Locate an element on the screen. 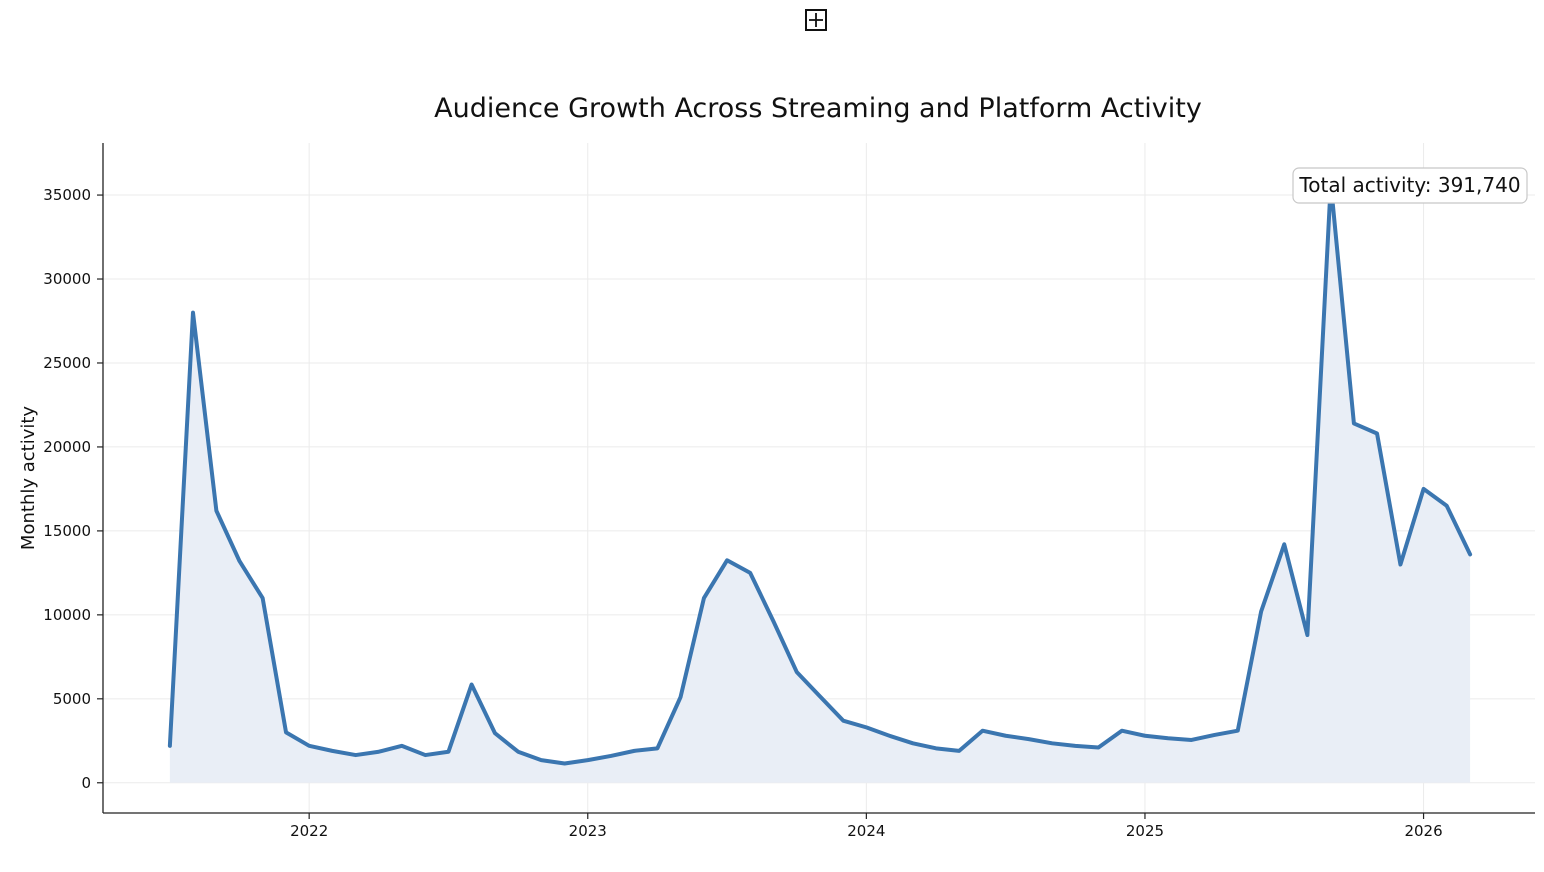  y-tick-label-0: 0 is located at coordinates (86, 783).